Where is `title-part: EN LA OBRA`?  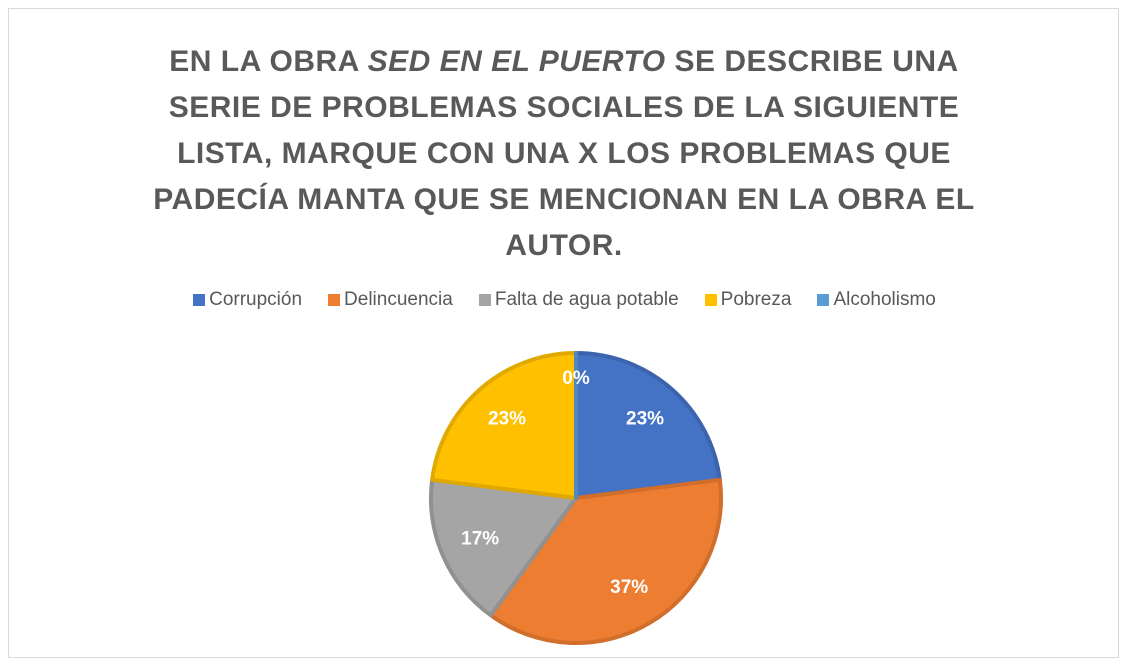 title-part: EN LA OBRA is located at coordinates (264, 61).